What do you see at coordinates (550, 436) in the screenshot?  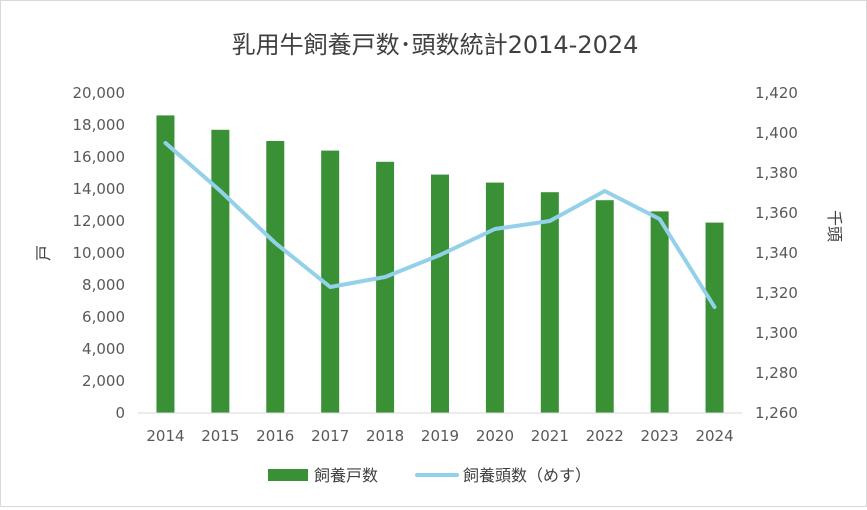 I see `x-tick-label: 2021` at bounding box center [550, 436].